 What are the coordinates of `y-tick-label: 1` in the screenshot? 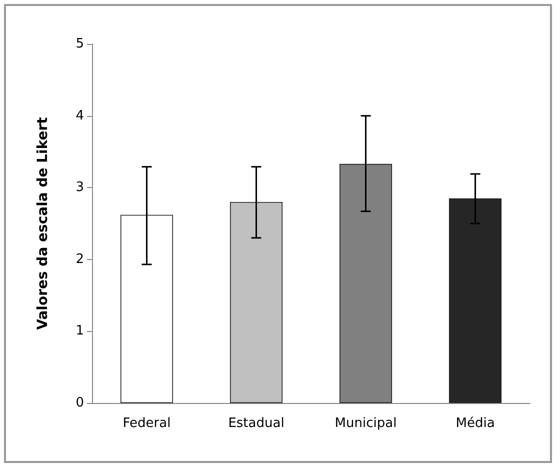 It's located at (80, 331).